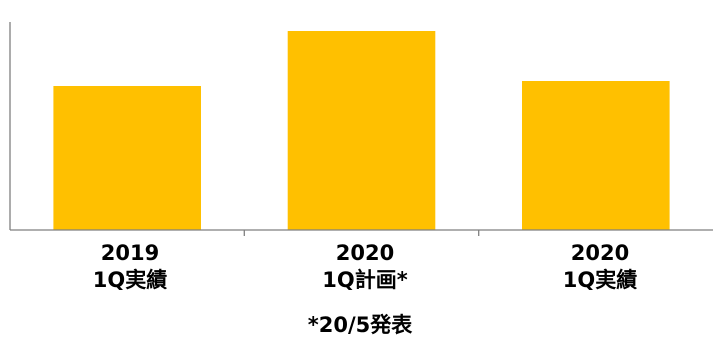 This screenshot has height=343, width=713. Describe the element at coordinates (360, 325) in the screenshot. I see `footnote: *20/5発表` at that location.